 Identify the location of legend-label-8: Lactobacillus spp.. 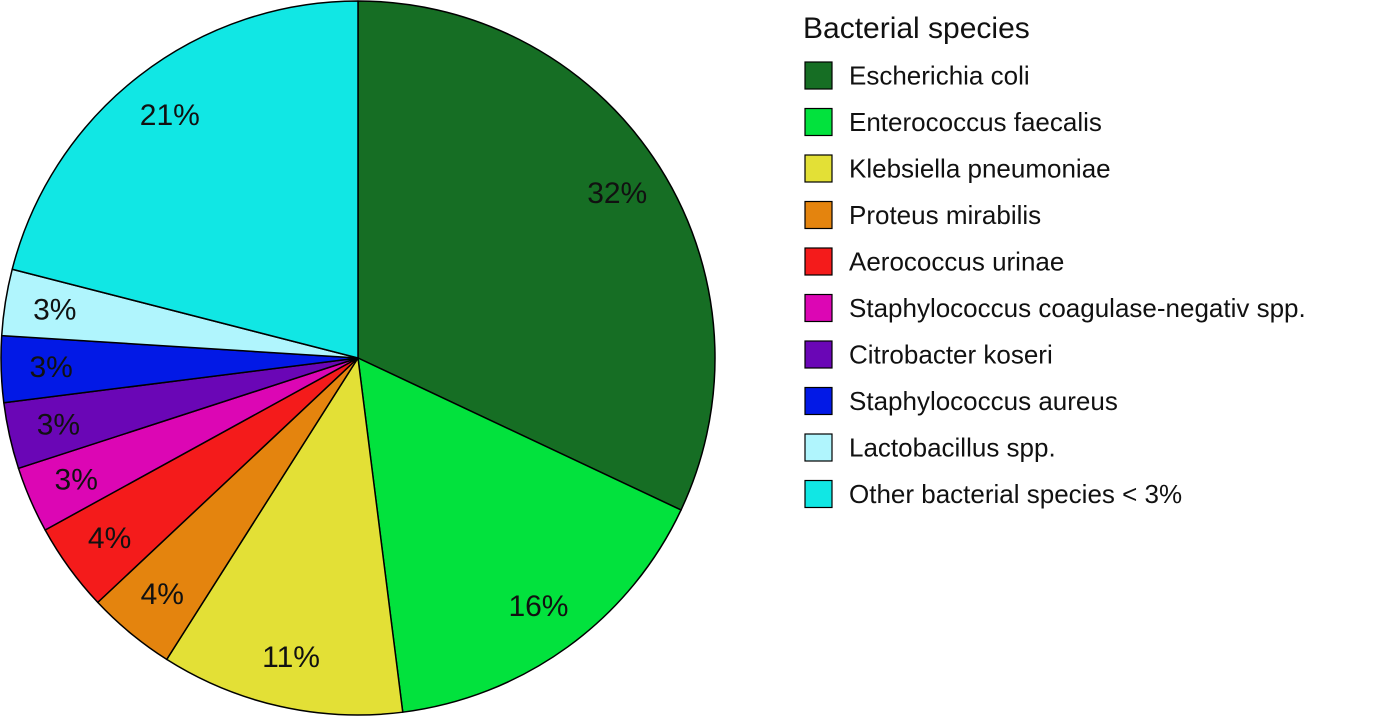
(952, 448).